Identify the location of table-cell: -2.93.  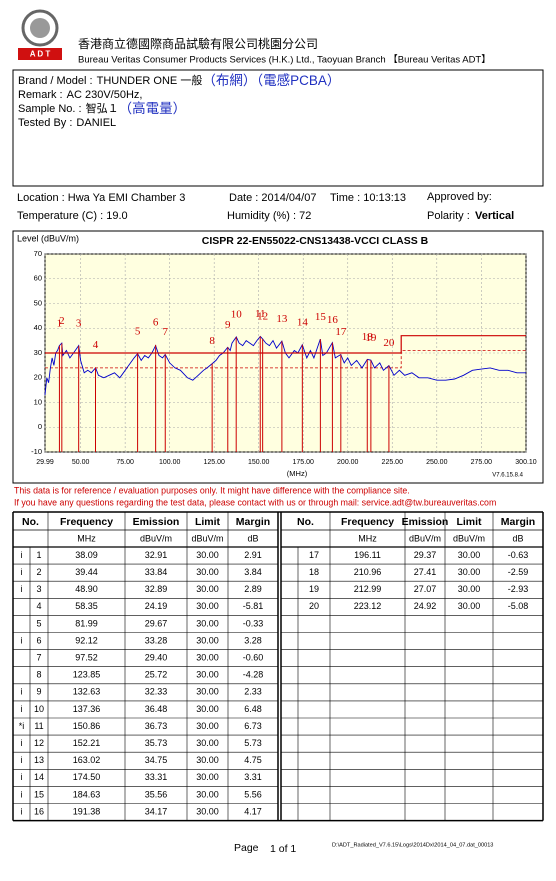
(518, 589).